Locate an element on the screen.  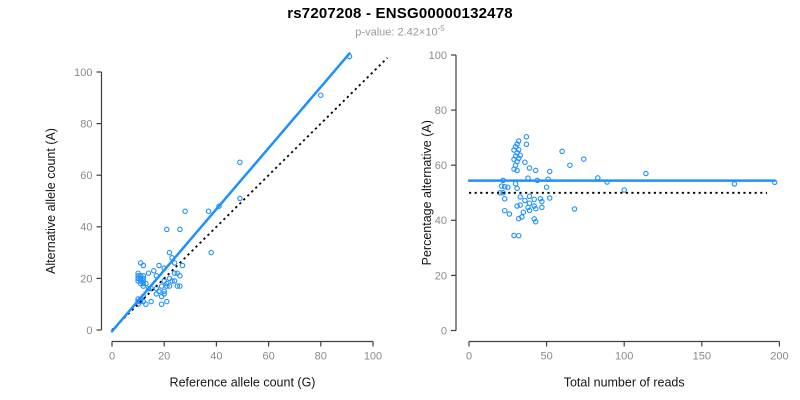
x-tick-label: 200 is located at coordinates (779, 357).